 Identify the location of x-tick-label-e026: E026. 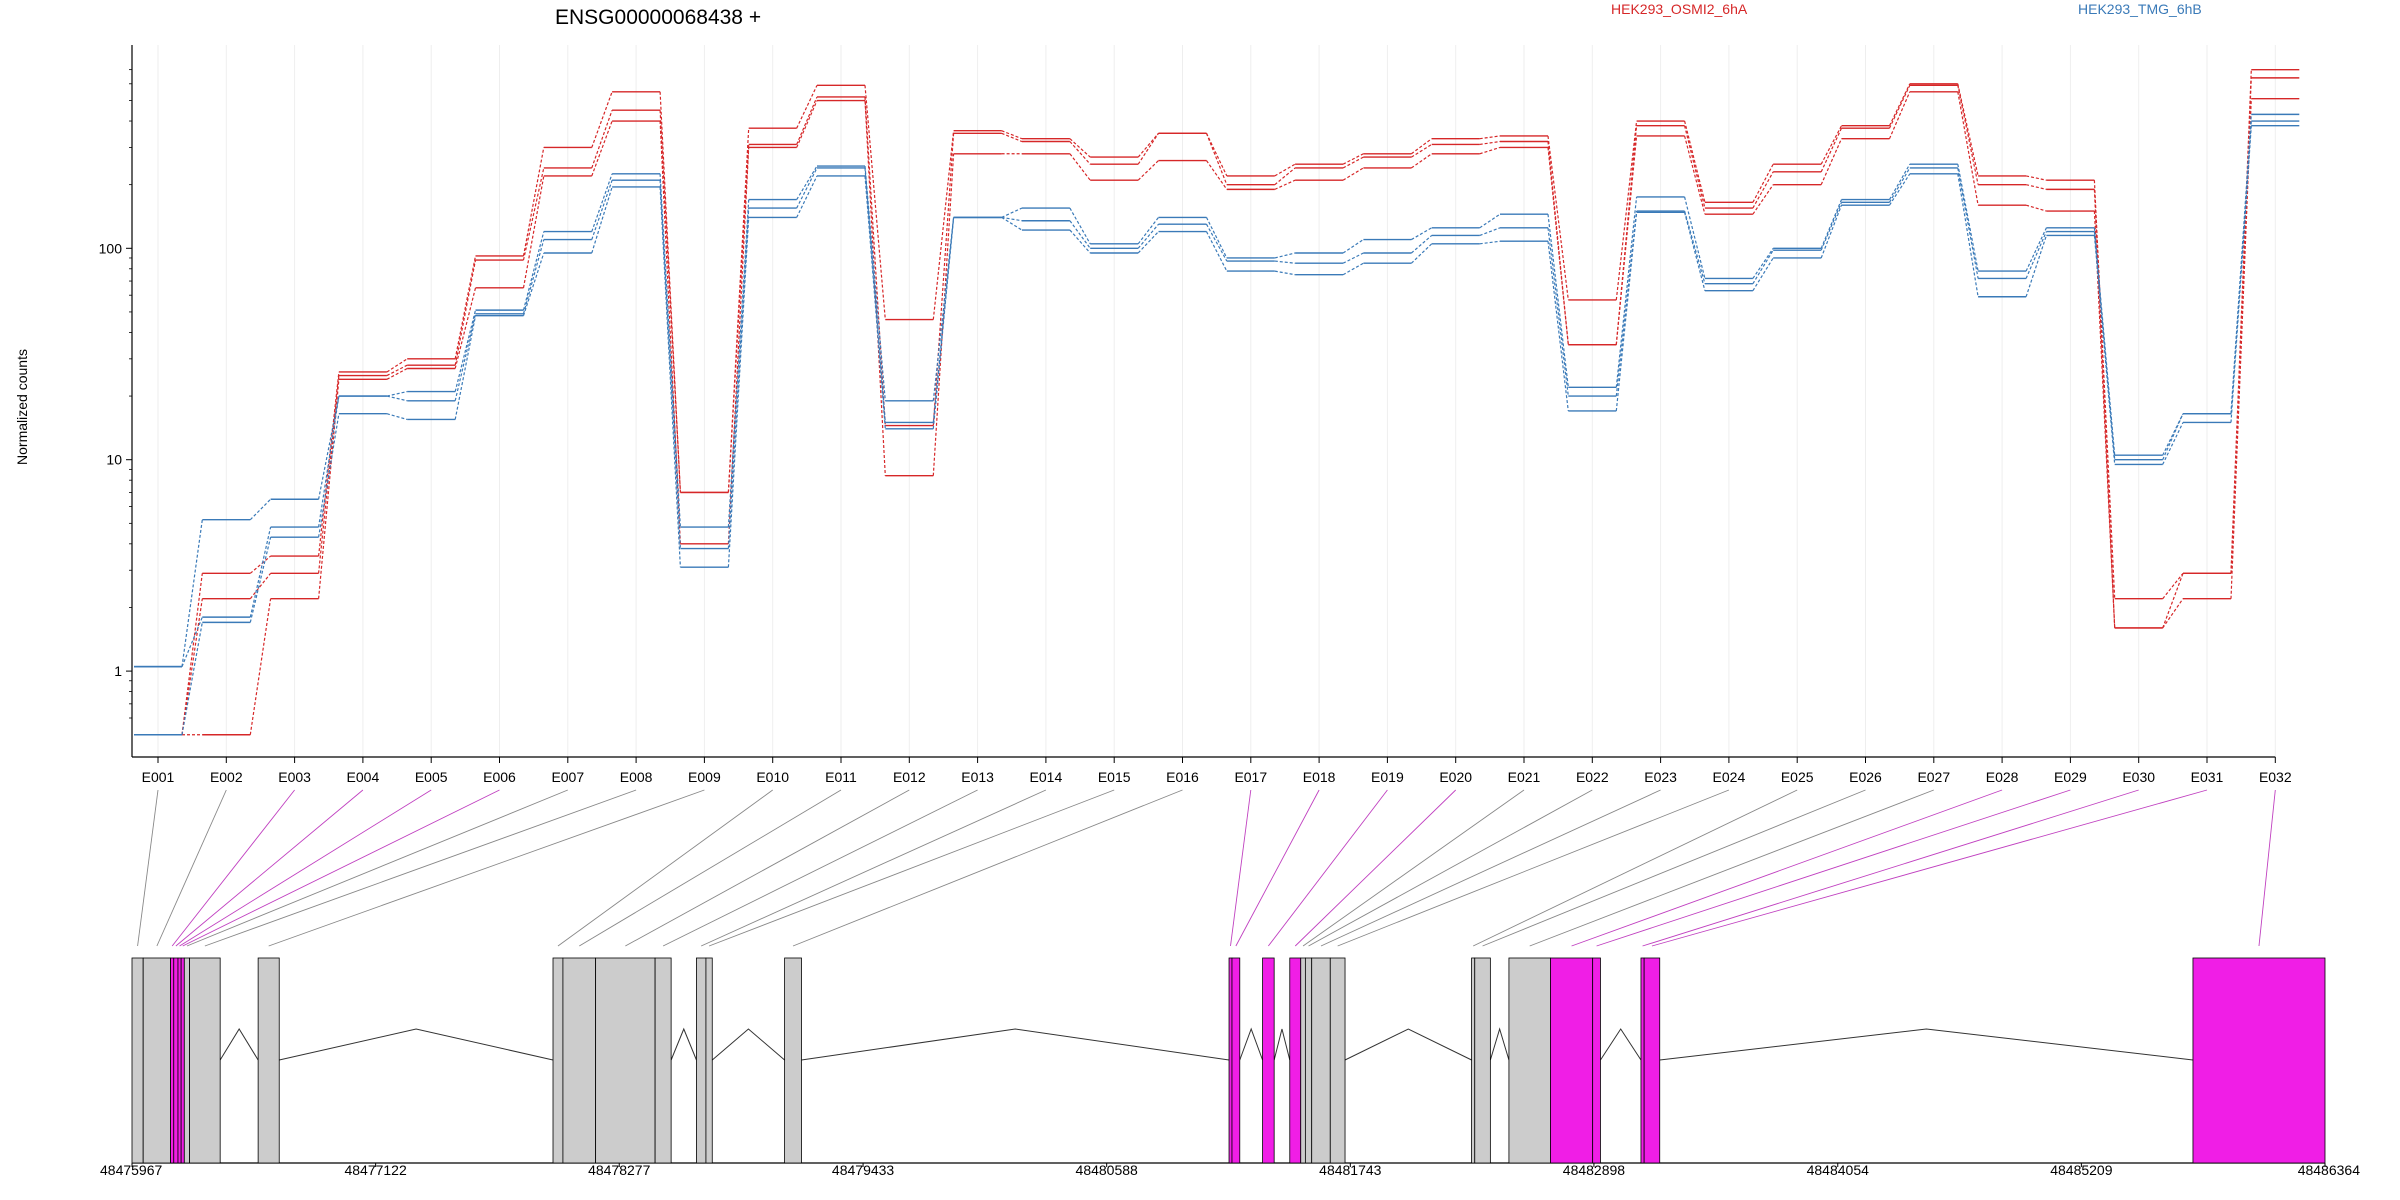
(1865, 777).